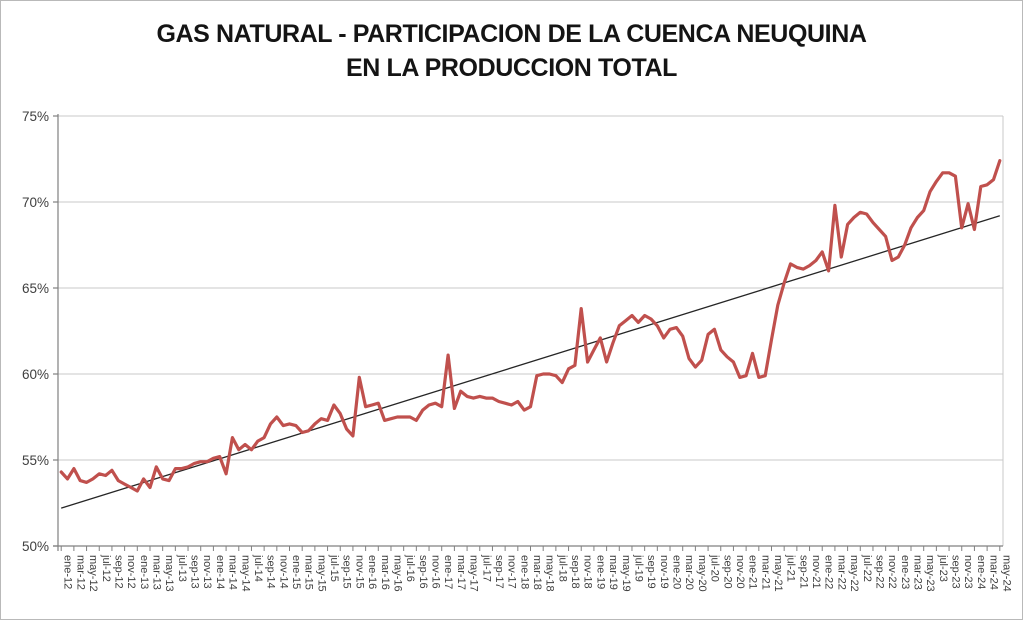 The height and width of the screenshot is (620, 1023). Describe the element at coordinates (512, 572) in the screenshot. I see `x-axis-label-nov-17: nov-17` at that location.